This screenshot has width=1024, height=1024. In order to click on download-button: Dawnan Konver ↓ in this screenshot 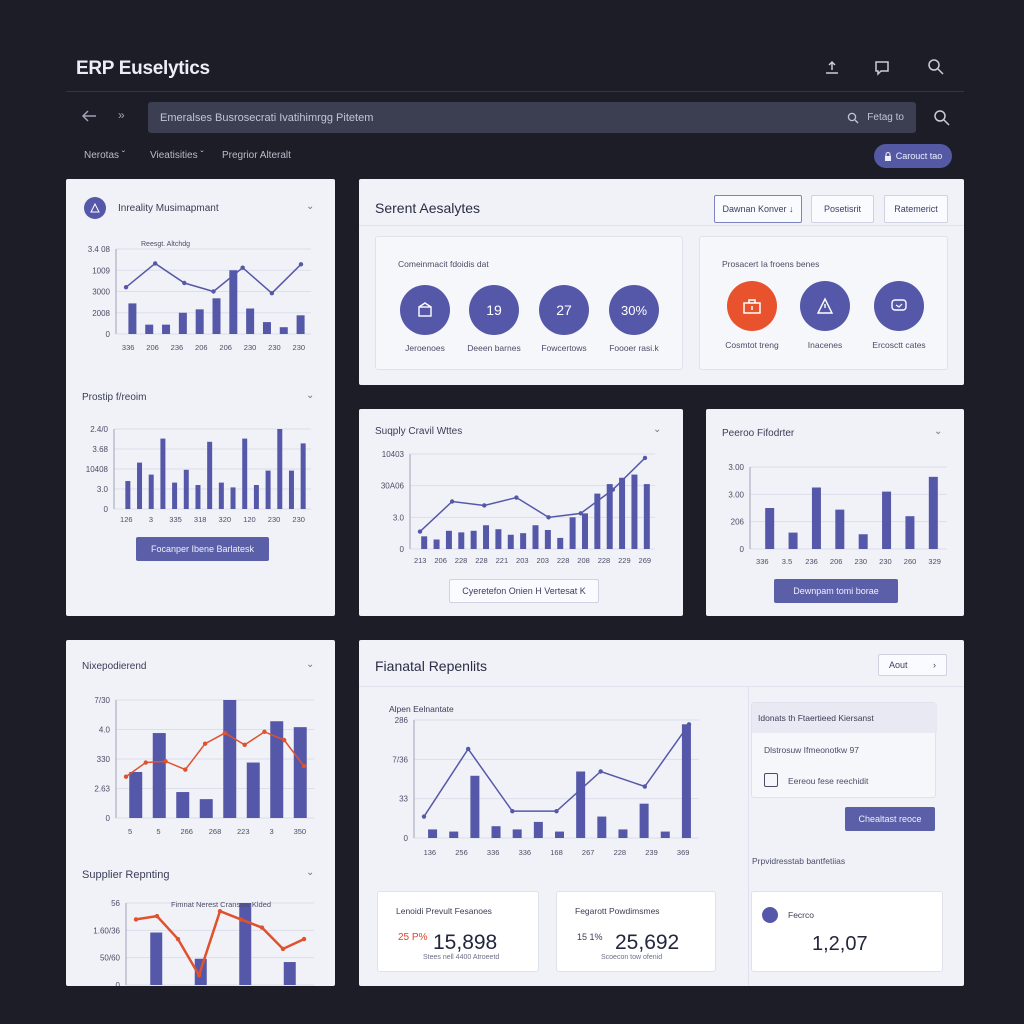, I will do `click(758, 209)`.